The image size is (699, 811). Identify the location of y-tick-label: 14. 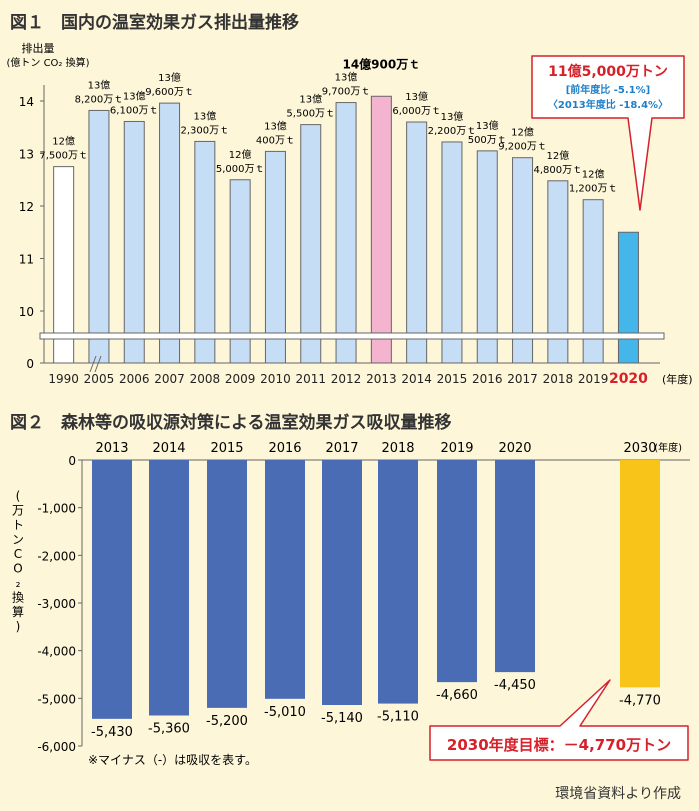
(26, 102).